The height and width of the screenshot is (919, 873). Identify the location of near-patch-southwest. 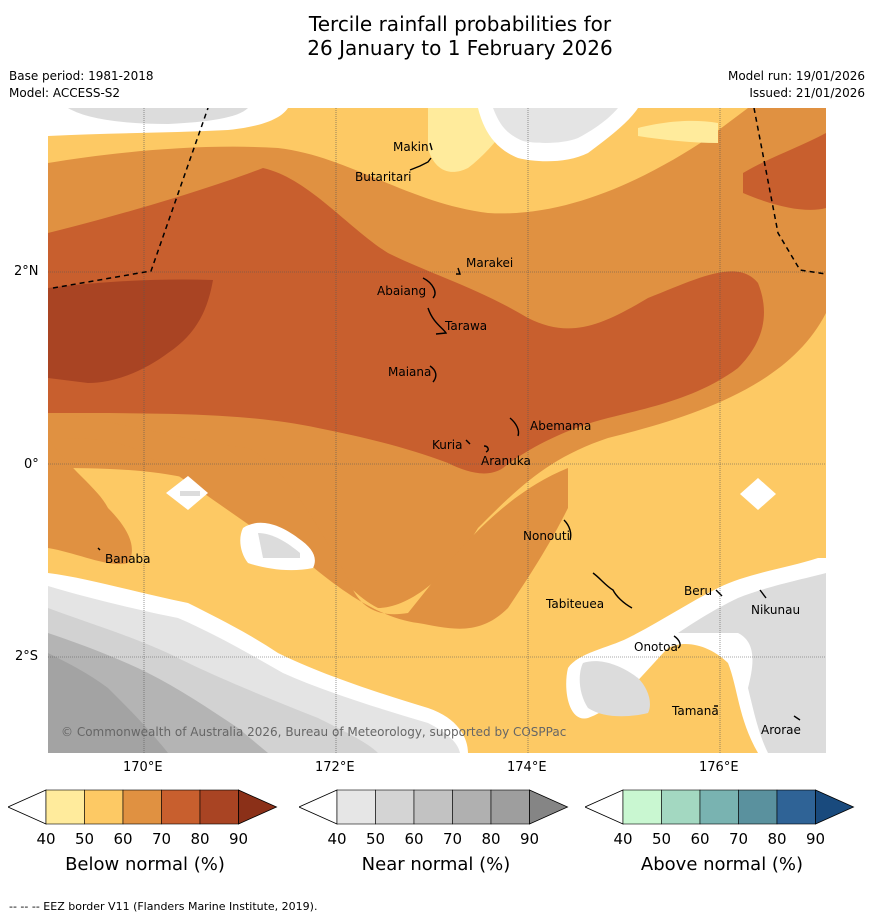
(279, 545).